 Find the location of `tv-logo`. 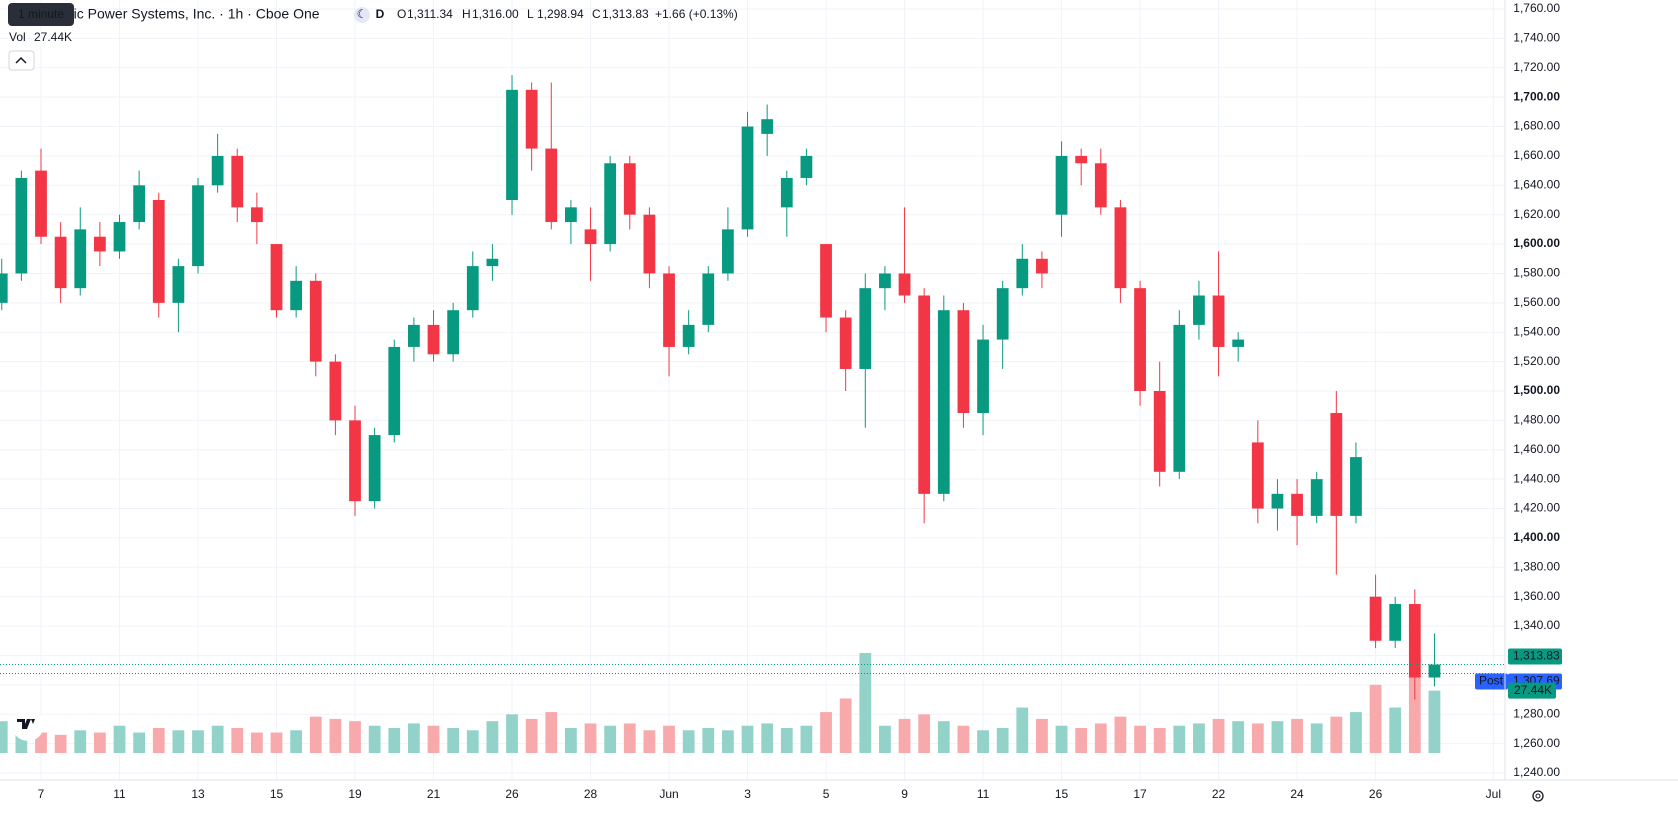

tv-logo is located at coordinates (28, 725).